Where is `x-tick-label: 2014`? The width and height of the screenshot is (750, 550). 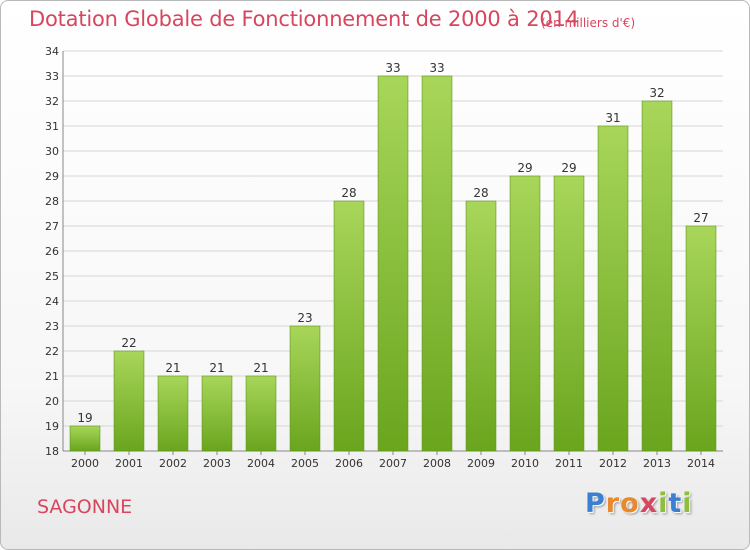
x-tick-label: 2014 is located at coordinates (701, 463).